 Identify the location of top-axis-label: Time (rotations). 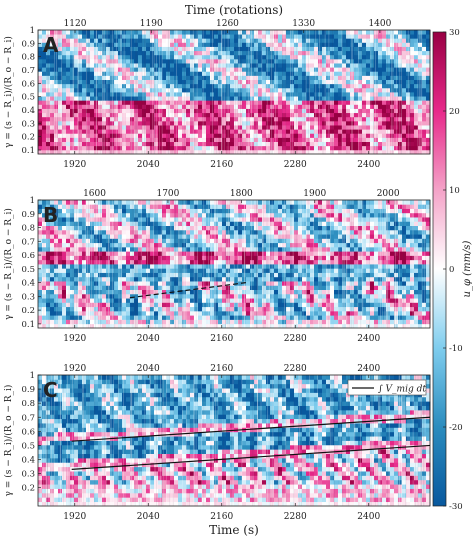
(234, 10).